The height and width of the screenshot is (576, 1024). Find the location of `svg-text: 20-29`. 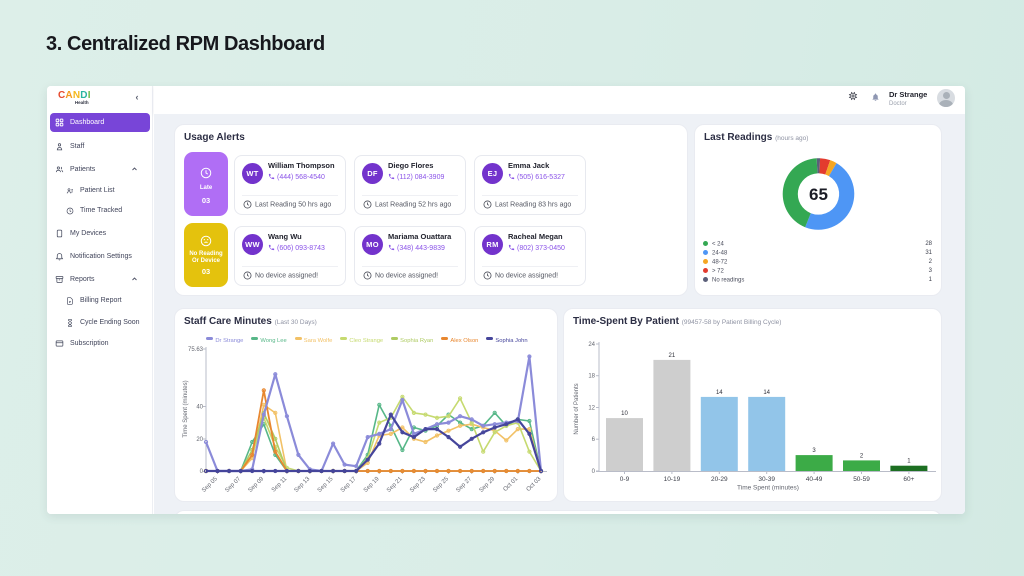

svg-text: 20-29 is located at coordinates (719, 479).